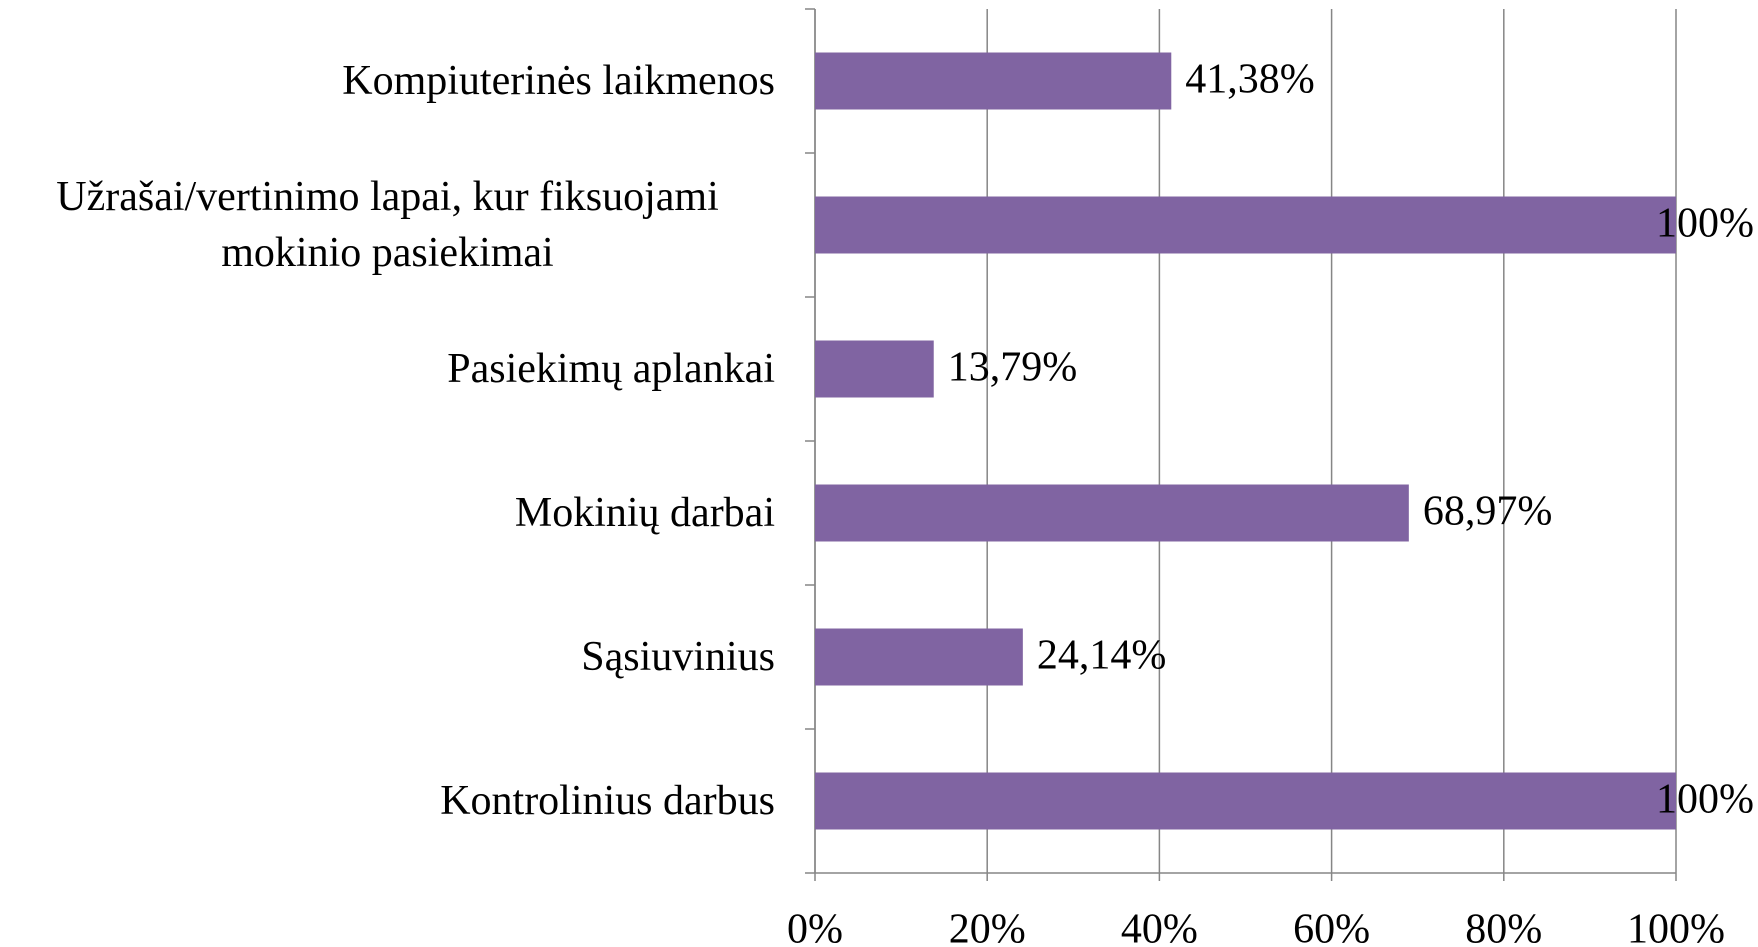  Describe the element at coordinates (815, 927) in the screenshot. I see `x-tick-label: 0%` at that location.